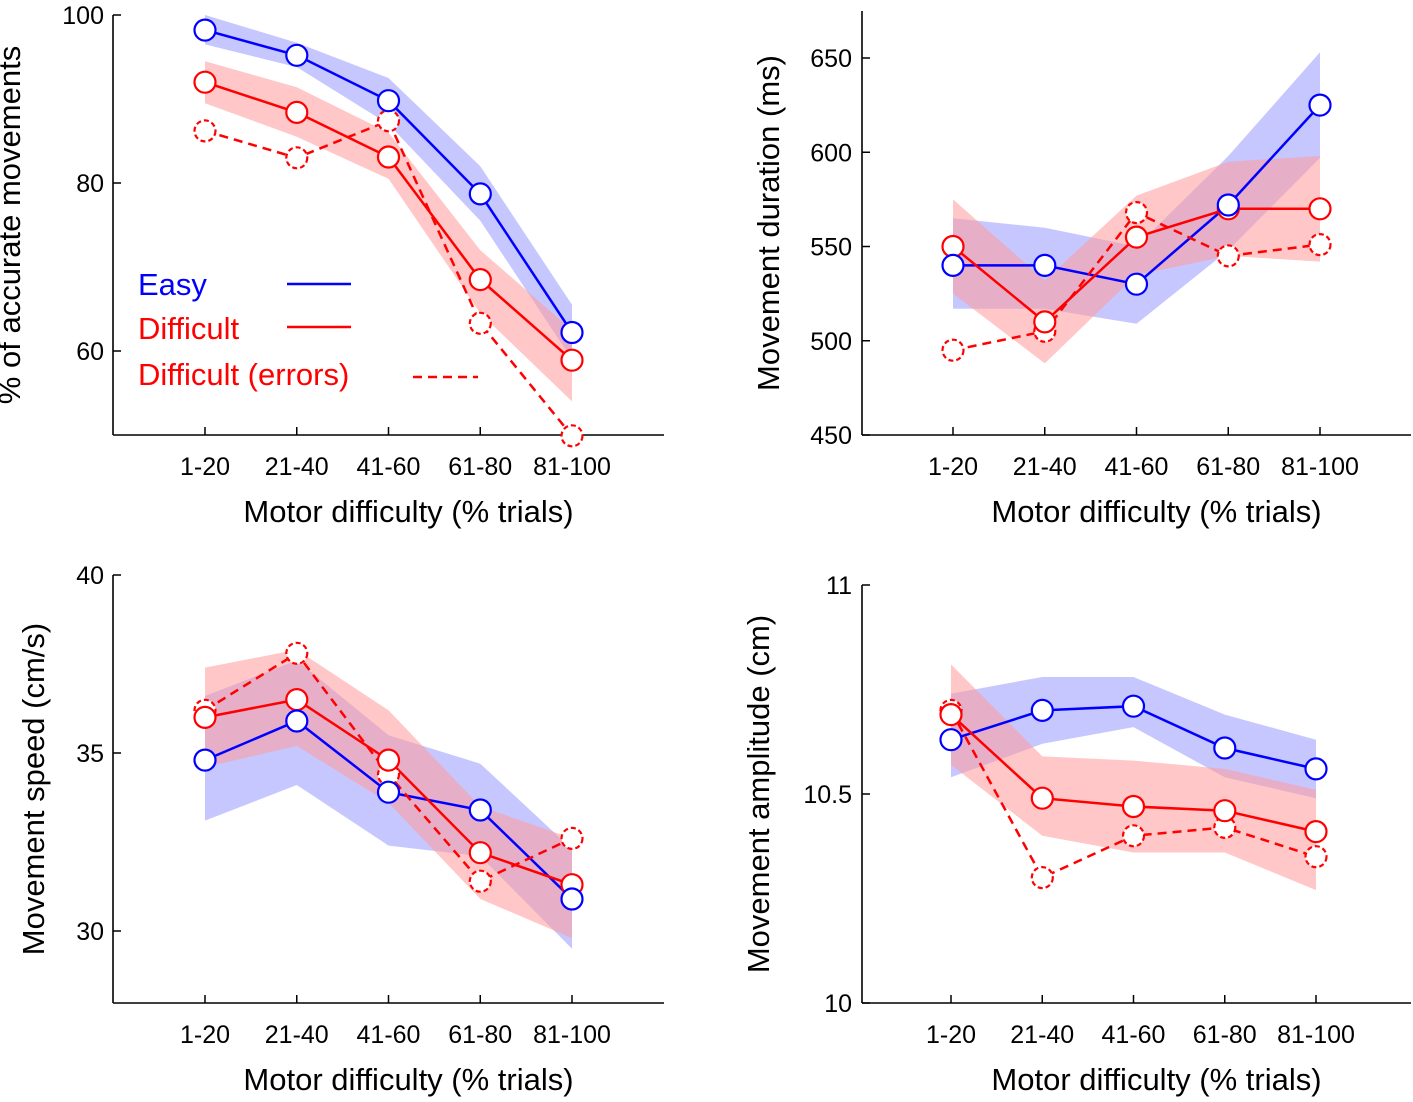  What do you see at coordinates (90, 352) in the screenshot?
I see `y-tick-label: 60` at bounding box center [90, 352].